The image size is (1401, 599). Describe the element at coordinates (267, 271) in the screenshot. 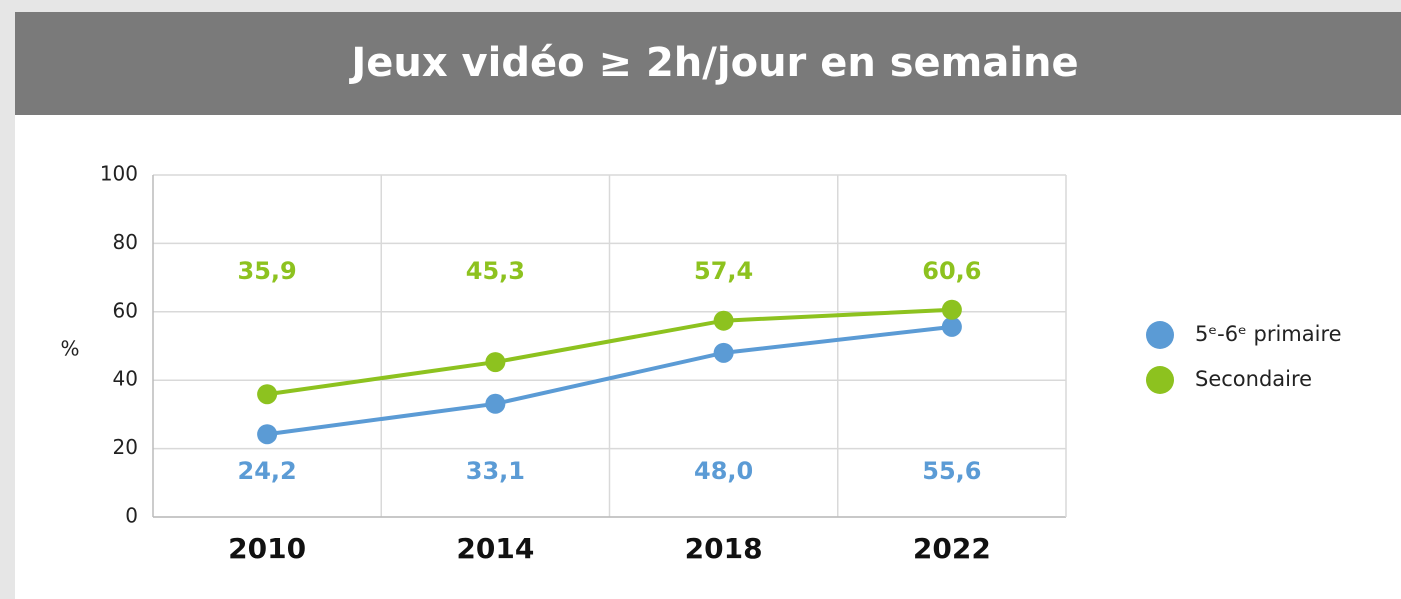

I see `data-label: 35,9` at that location.